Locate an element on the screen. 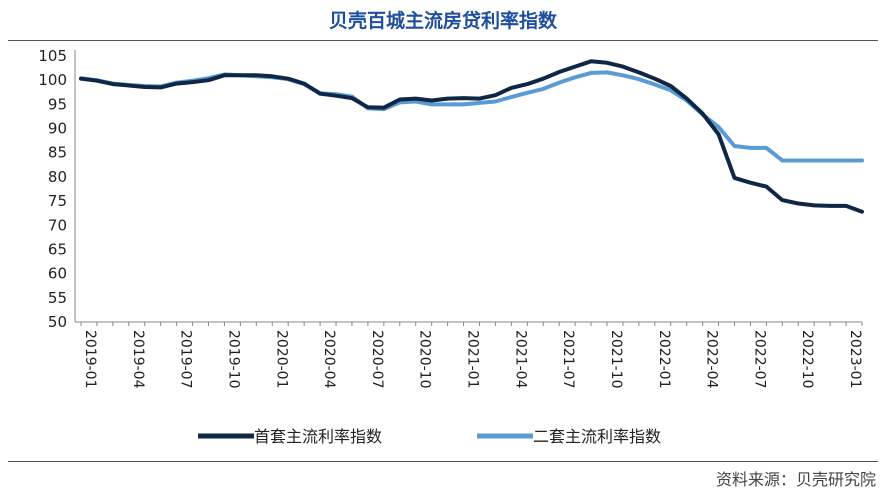 The height and width of the screenshot is (496, 886). legend: 首套主流利率指数 二套主流利率指数 is located at coordinates (429, 436).